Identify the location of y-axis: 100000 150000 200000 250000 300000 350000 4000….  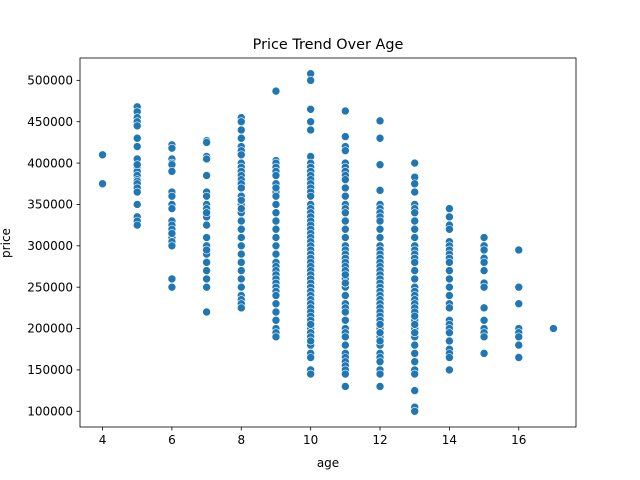
(53, 246).